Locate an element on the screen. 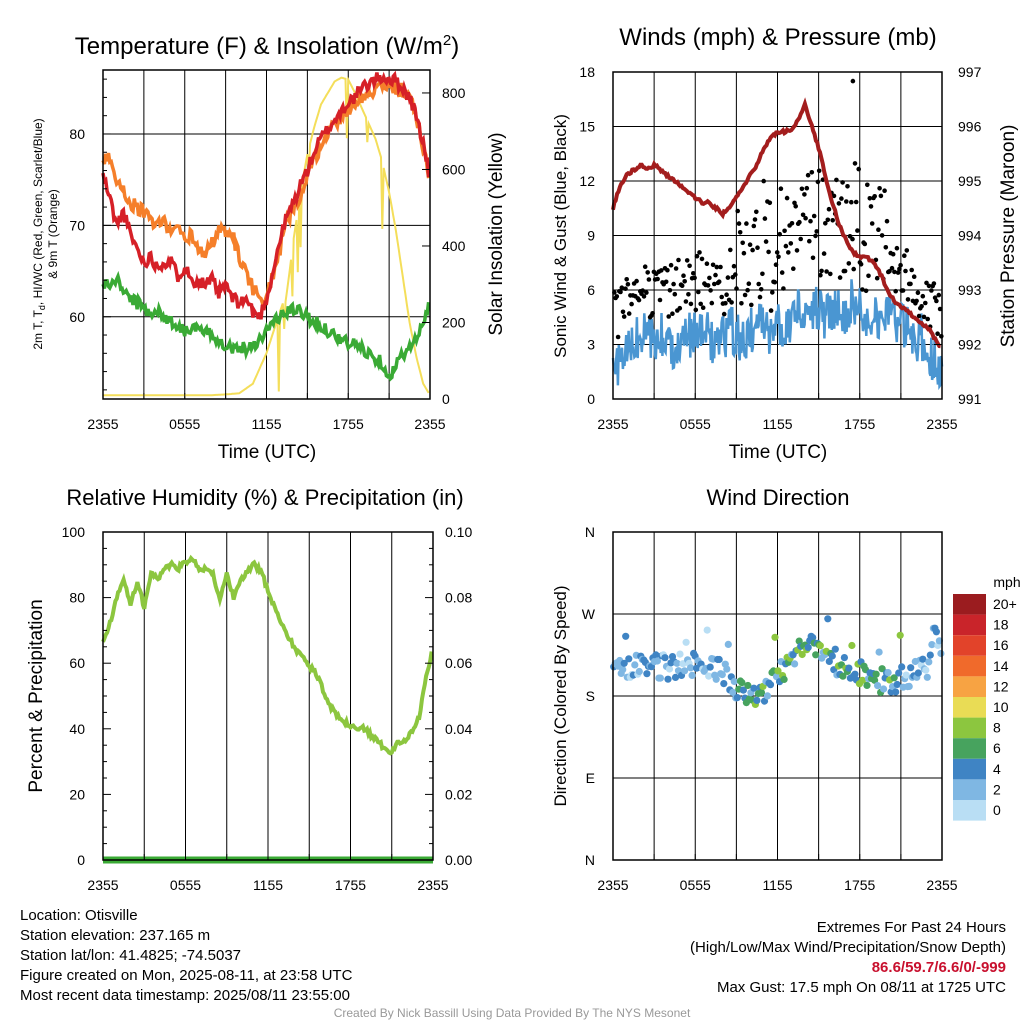 The height and width of the screenshot is (1024, 1024). svg-text: & 9m T (Orange) is located at coordinates (53, 234).